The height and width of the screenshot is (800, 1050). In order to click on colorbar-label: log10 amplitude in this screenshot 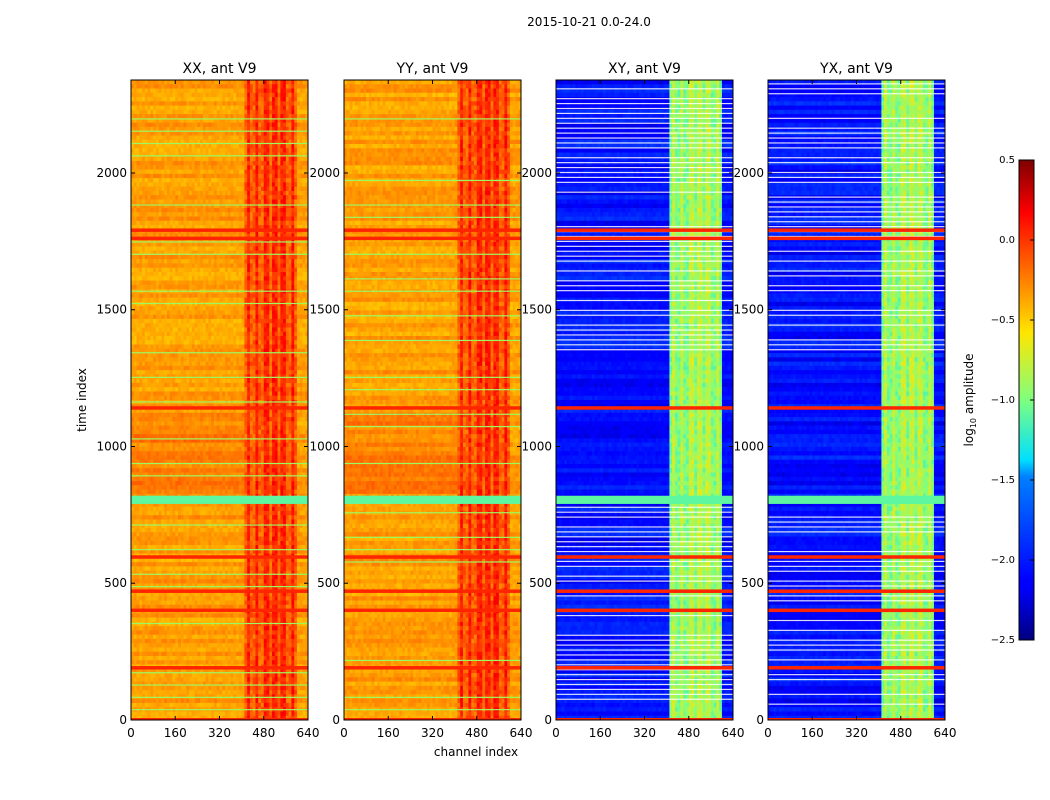, I will do `click(970, 400)`.